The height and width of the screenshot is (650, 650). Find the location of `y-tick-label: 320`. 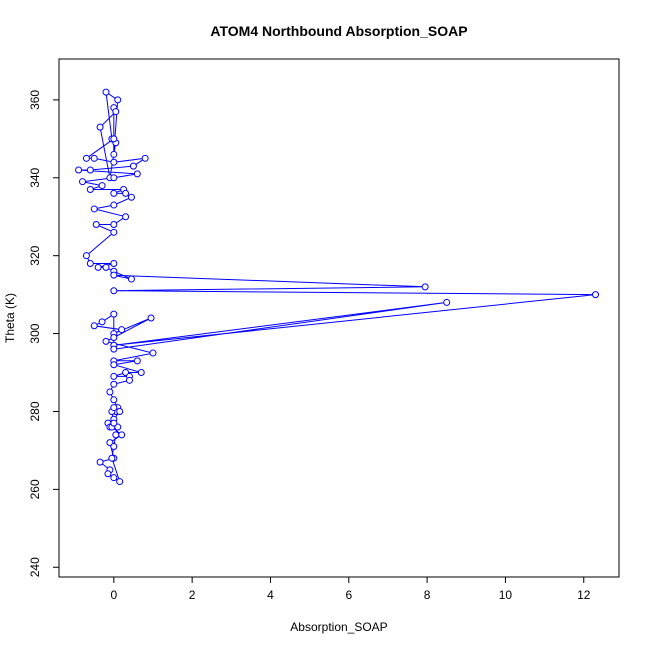

y-tick-label: 320 is located at coordinates (35, 255).